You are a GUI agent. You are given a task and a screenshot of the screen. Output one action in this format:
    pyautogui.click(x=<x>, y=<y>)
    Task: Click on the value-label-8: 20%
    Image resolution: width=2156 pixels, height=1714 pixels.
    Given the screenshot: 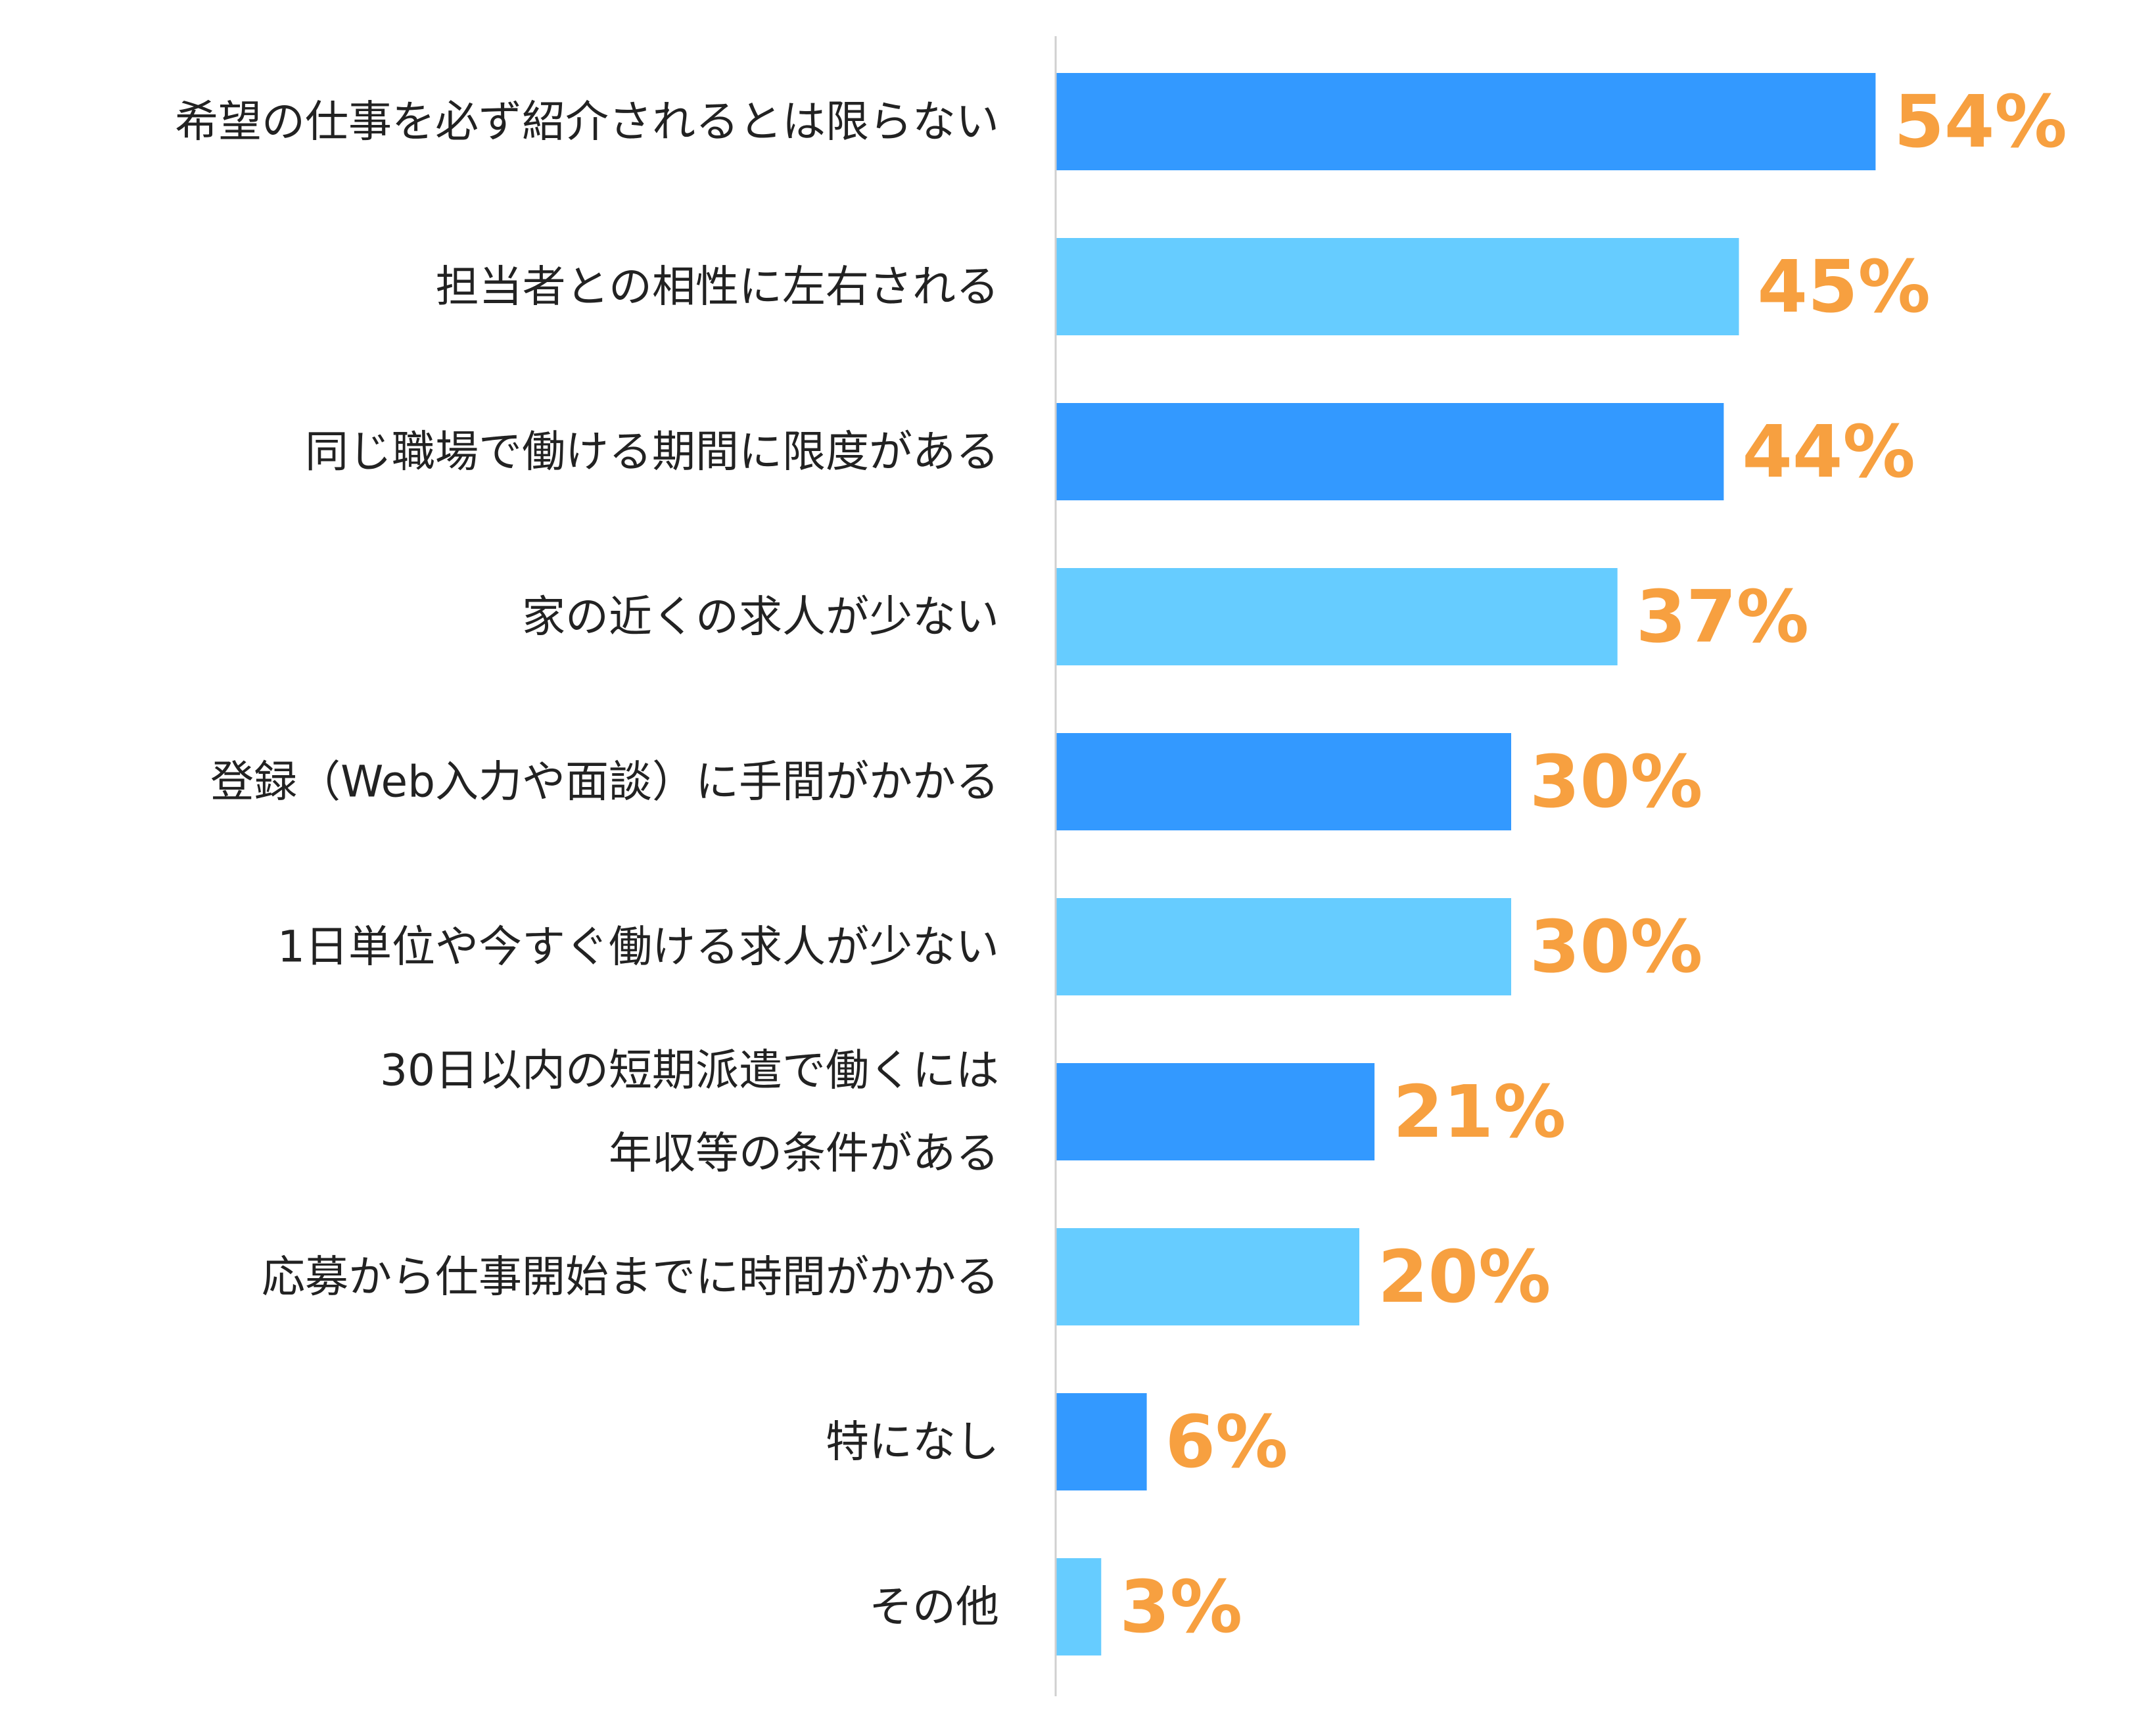 What is the action you would take?
    pyautogui.click(x=1465, y=1277)
    